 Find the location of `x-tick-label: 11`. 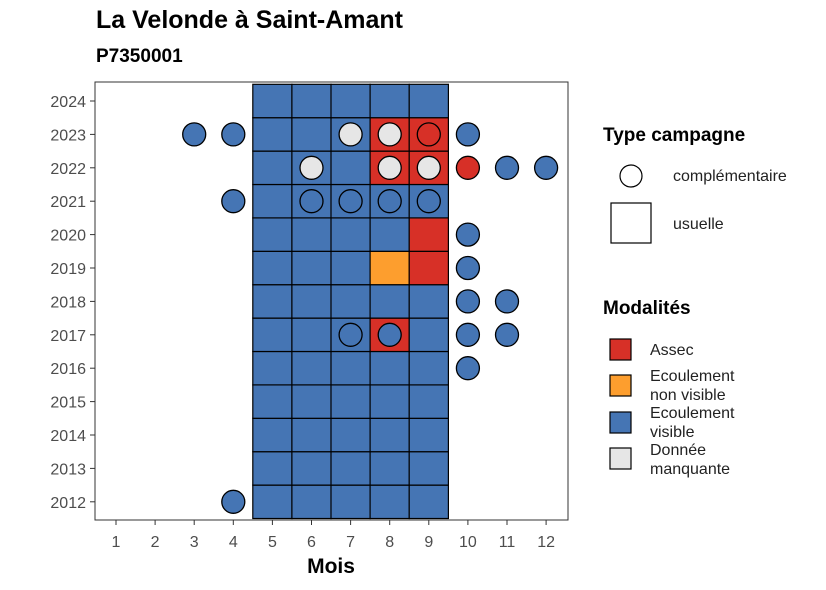

x-tick-label: 11 is located at coordinates (507, 542).